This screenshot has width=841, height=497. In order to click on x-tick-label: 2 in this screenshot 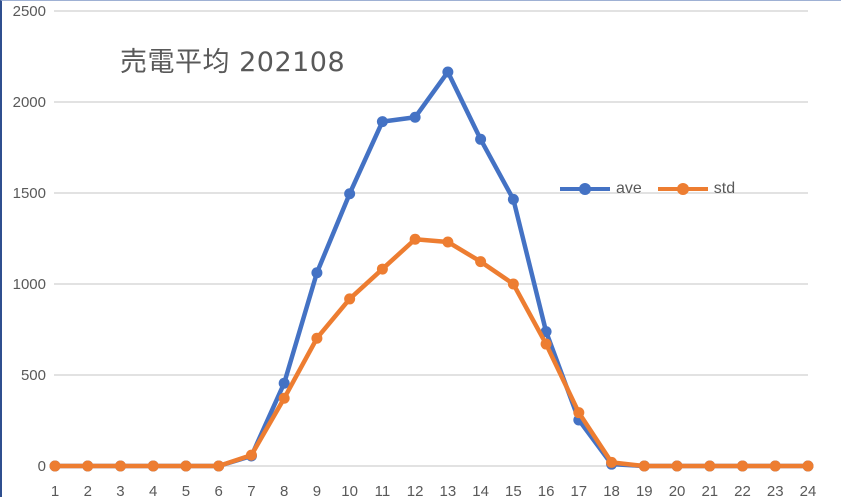, I will do `click(88, 490)`.